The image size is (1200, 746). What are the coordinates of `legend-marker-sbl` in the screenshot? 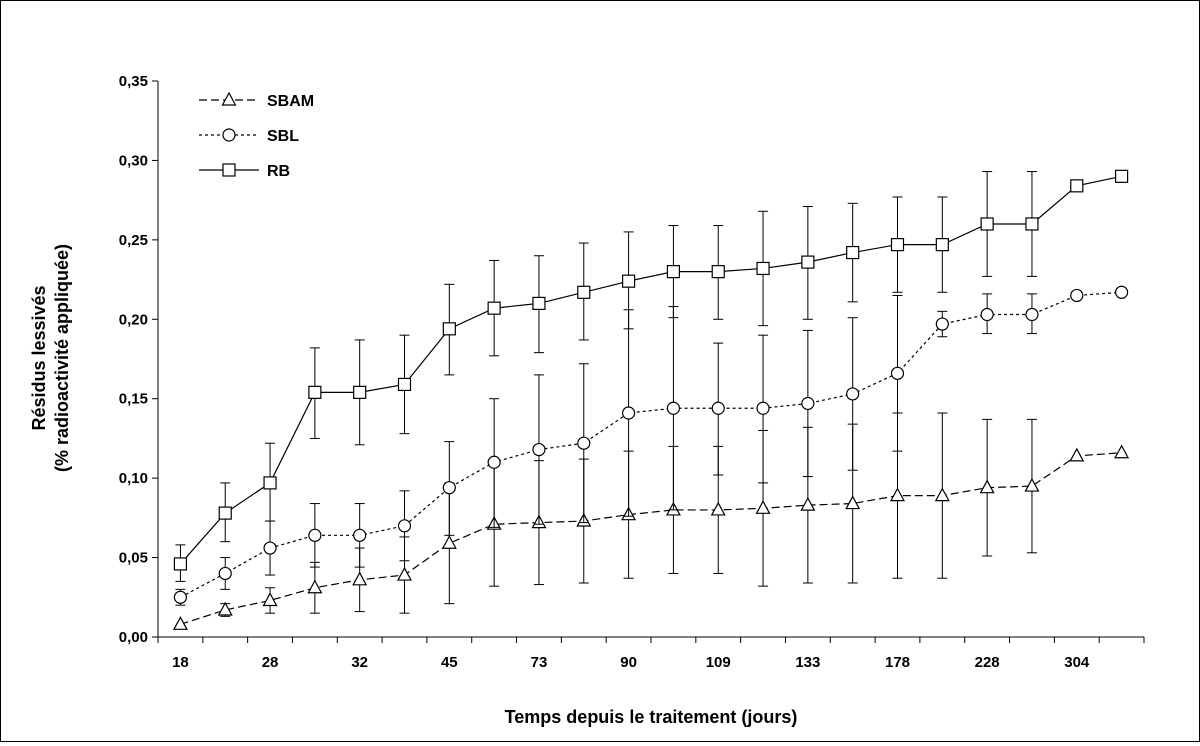 It's located at (229, 135).